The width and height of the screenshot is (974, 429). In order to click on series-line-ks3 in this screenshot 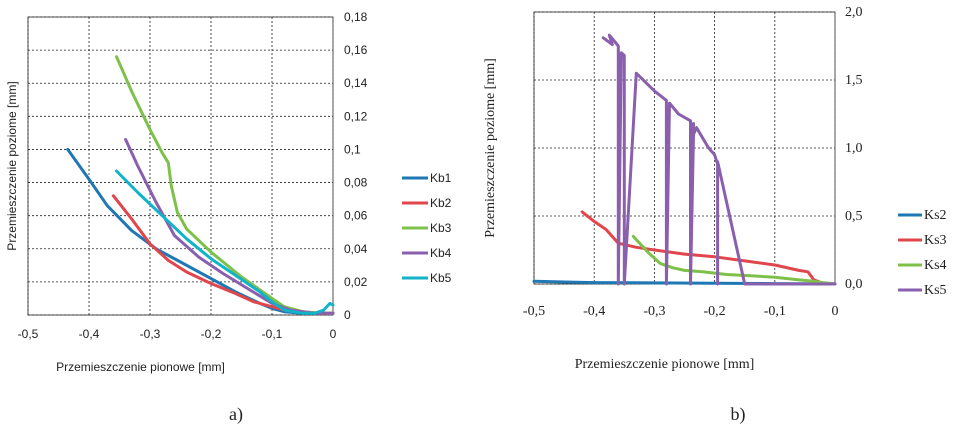, I will do `click(708, 248)`.